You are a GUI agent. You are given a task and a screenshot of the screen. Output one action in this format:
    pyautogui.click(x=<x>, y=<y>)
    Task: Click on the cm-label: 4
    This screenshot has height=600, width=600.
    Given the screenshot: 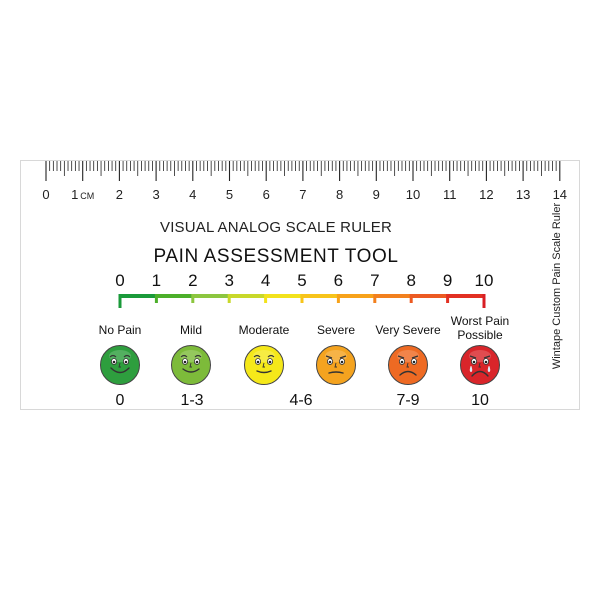 What is the action you would take?
    pyautogui.click(x=193, y=194)
    